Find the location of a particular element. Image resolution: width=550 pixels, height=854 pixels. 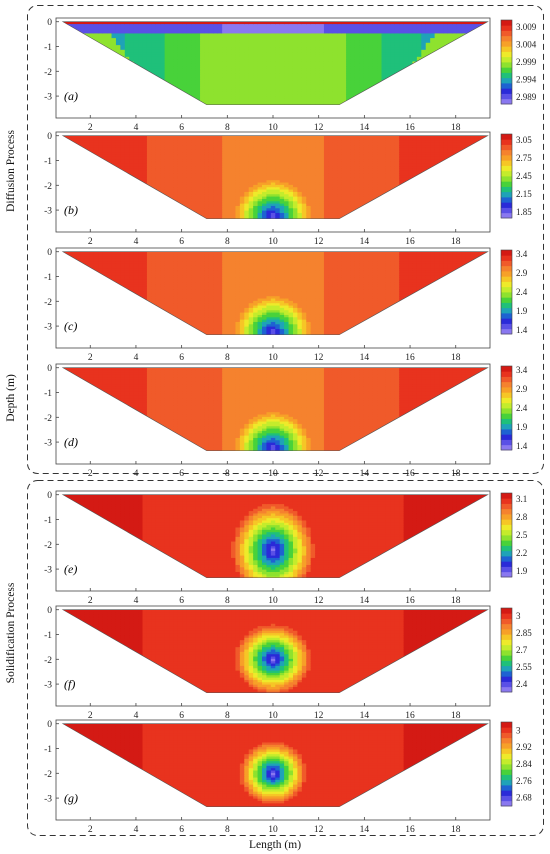

colorbar-tick-label: 3.1 is located at coordinates (521, 499).